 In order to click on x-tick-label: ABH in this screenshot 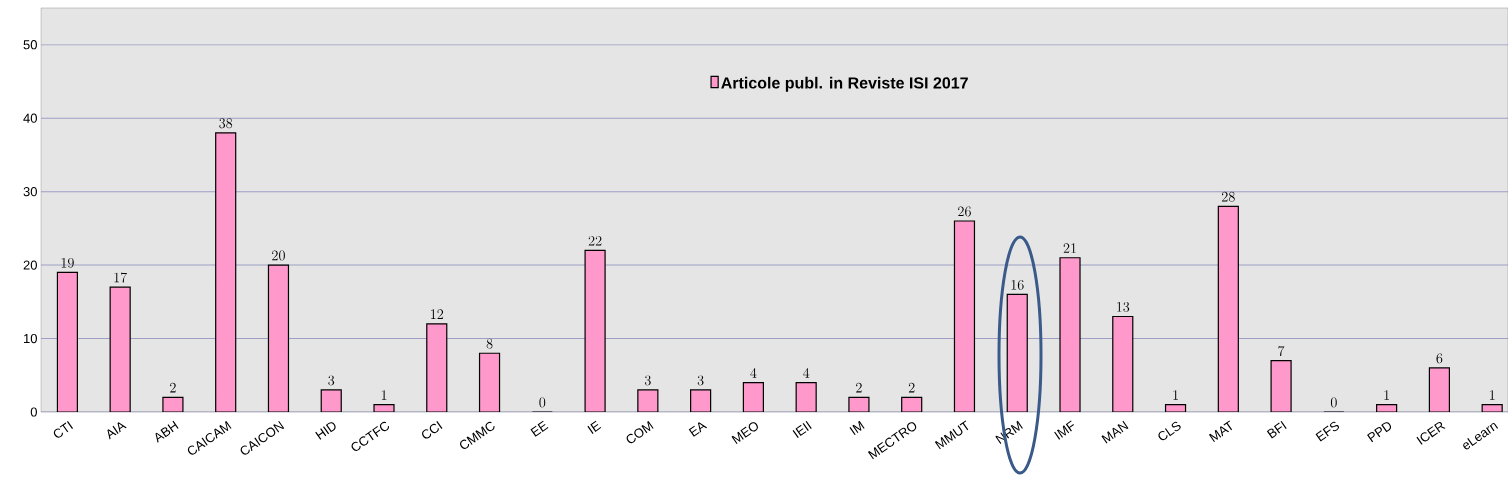, I will do `click(167, 431)`.